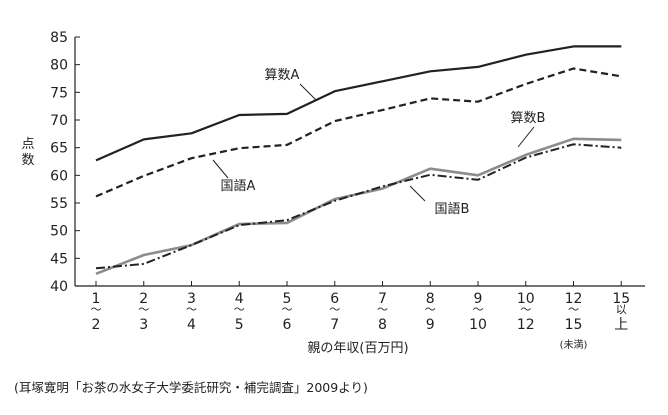 Image resolution: width=668 pixels, height=415 pixels. What do you see at coordinates (59, 121) in the screenshot?
I see `y-tick-label: 70` at bounding box center [59, 121].